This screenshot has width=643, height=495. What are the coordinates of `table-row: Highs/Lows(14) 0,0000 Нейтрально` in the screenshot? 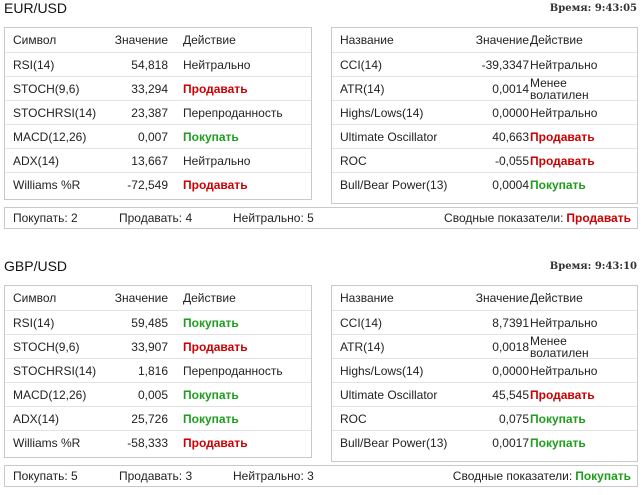 It's located at (484, 370).